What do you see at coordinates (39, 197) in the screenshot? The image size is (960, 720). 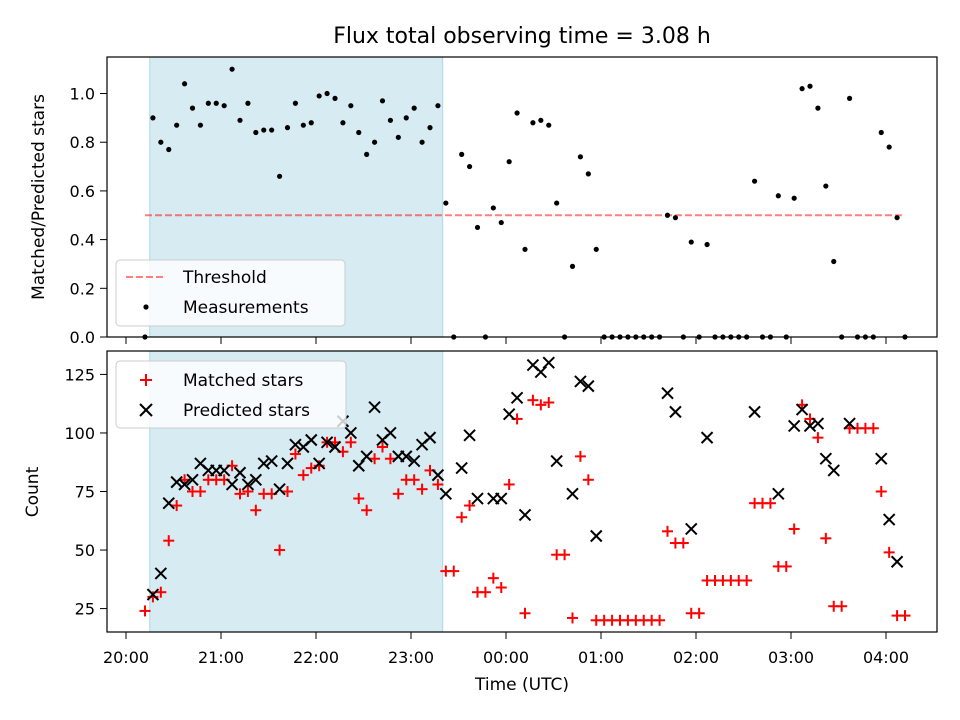 I see `ratio-y-axis-label: Matched/Predicted stars` at bounding box center [39, 197].